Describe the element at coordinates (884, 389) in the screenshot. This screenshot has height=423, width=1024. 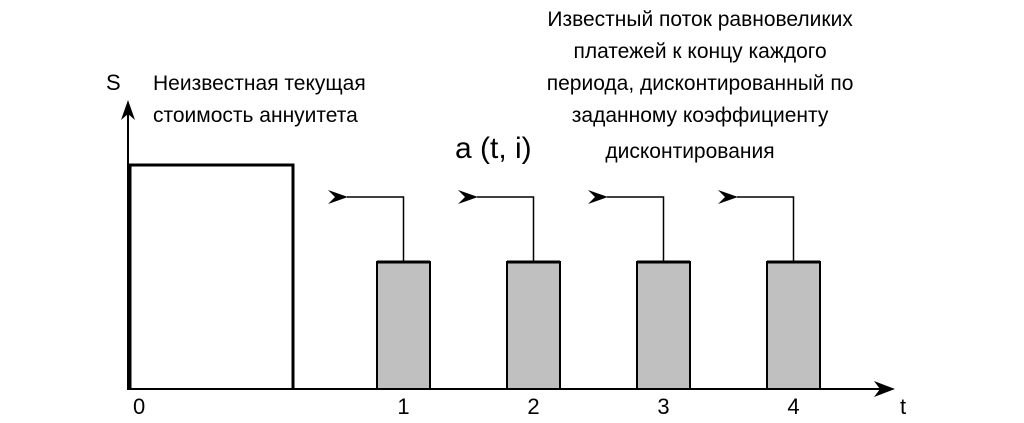
I see `x-axis-arrowhead` at that location.